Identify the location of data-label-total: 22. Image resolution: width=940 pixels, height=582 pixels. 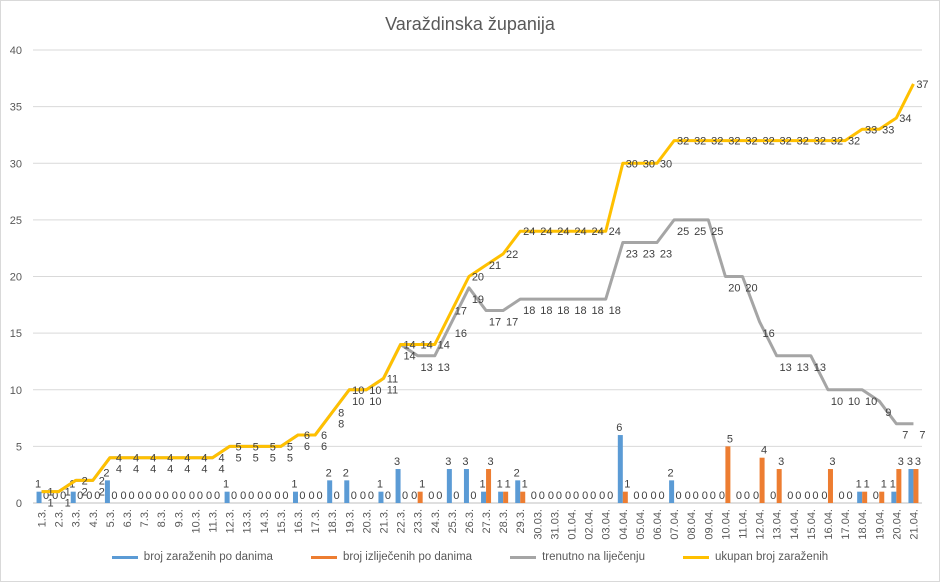
(512, 255).